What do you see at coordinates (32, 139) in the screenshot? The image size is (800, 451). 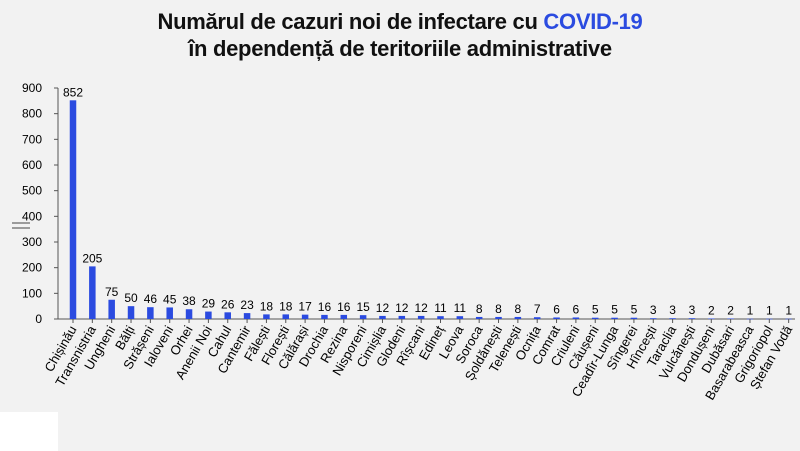 I see `y-tick-label: 700` at bounding box center [32, 139].